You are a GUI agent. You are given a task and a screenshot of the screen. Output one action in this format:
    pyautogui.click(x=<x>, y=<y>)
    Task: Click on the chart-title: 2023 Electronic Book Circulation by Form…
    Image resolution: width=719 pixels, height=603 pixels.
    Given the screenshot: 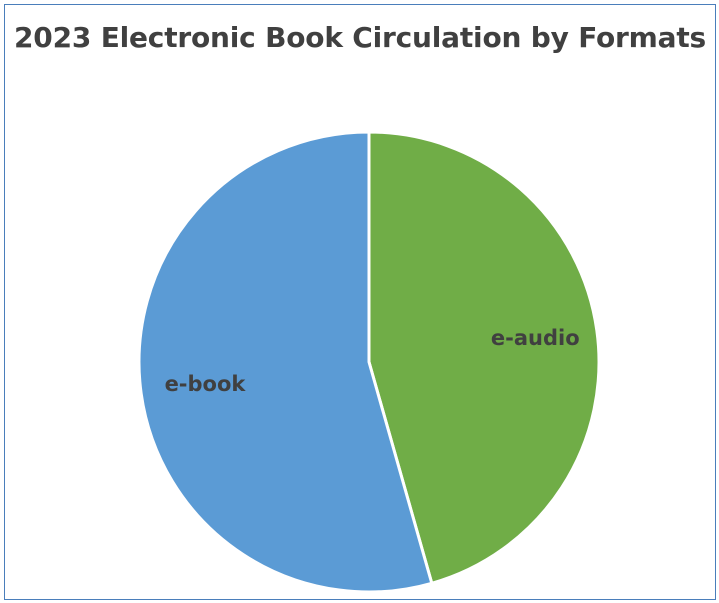 What is the action you would take?
    pyautogui.click(x=360, y=37)
    